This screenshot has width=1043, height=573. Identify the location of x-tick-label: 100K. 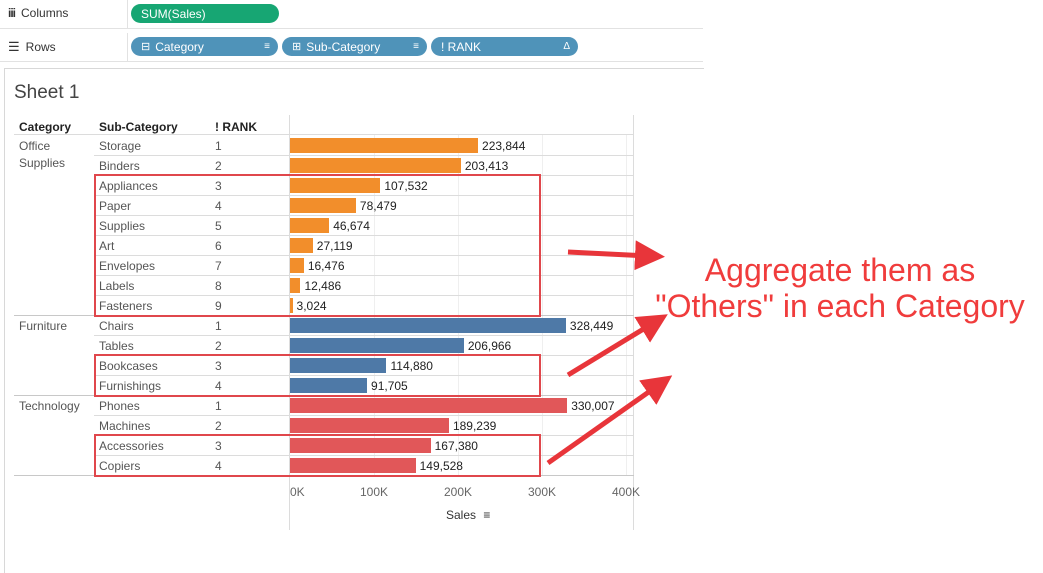
(374, 492).